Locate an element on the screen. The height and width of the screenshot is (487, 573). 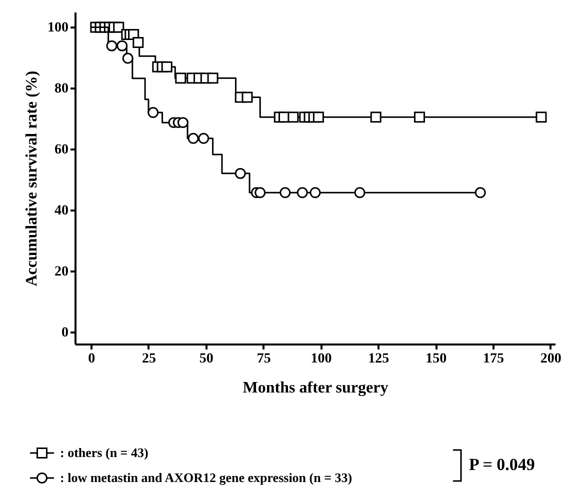
legend-label: : others (n = 43) is located at coordinates (104, 452).